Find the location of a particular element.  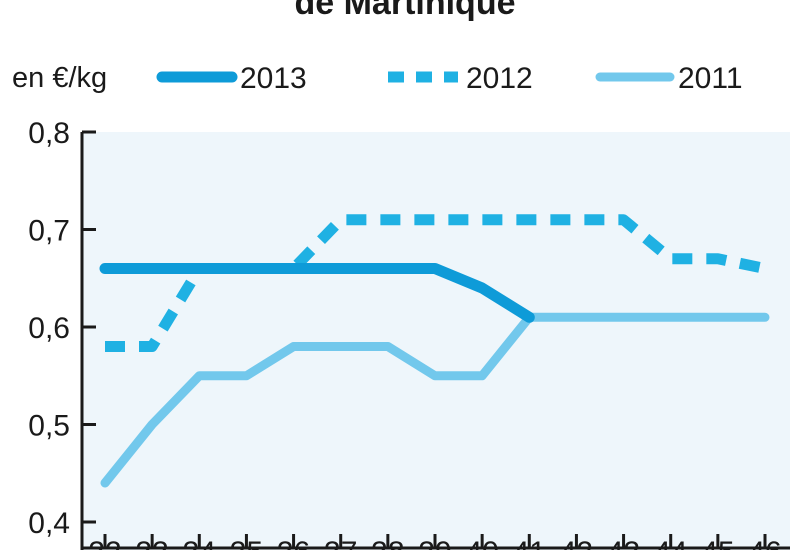

y-tick-label: 0,4 is located at coordinates (49, 523).